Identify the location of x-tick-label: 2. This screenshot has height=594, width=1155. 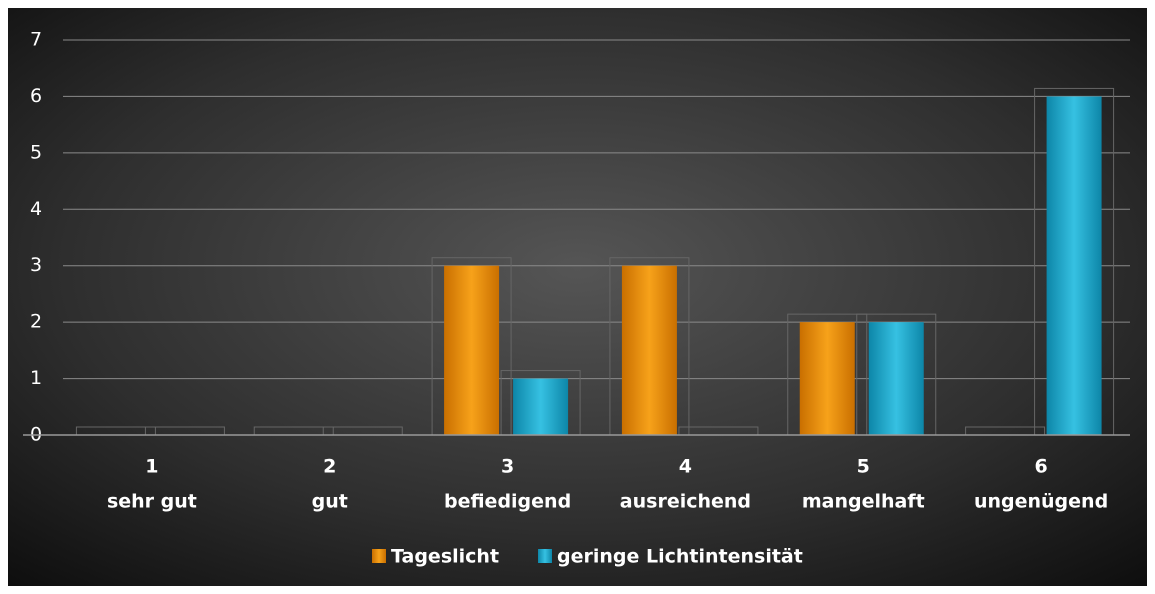
(329, 467).